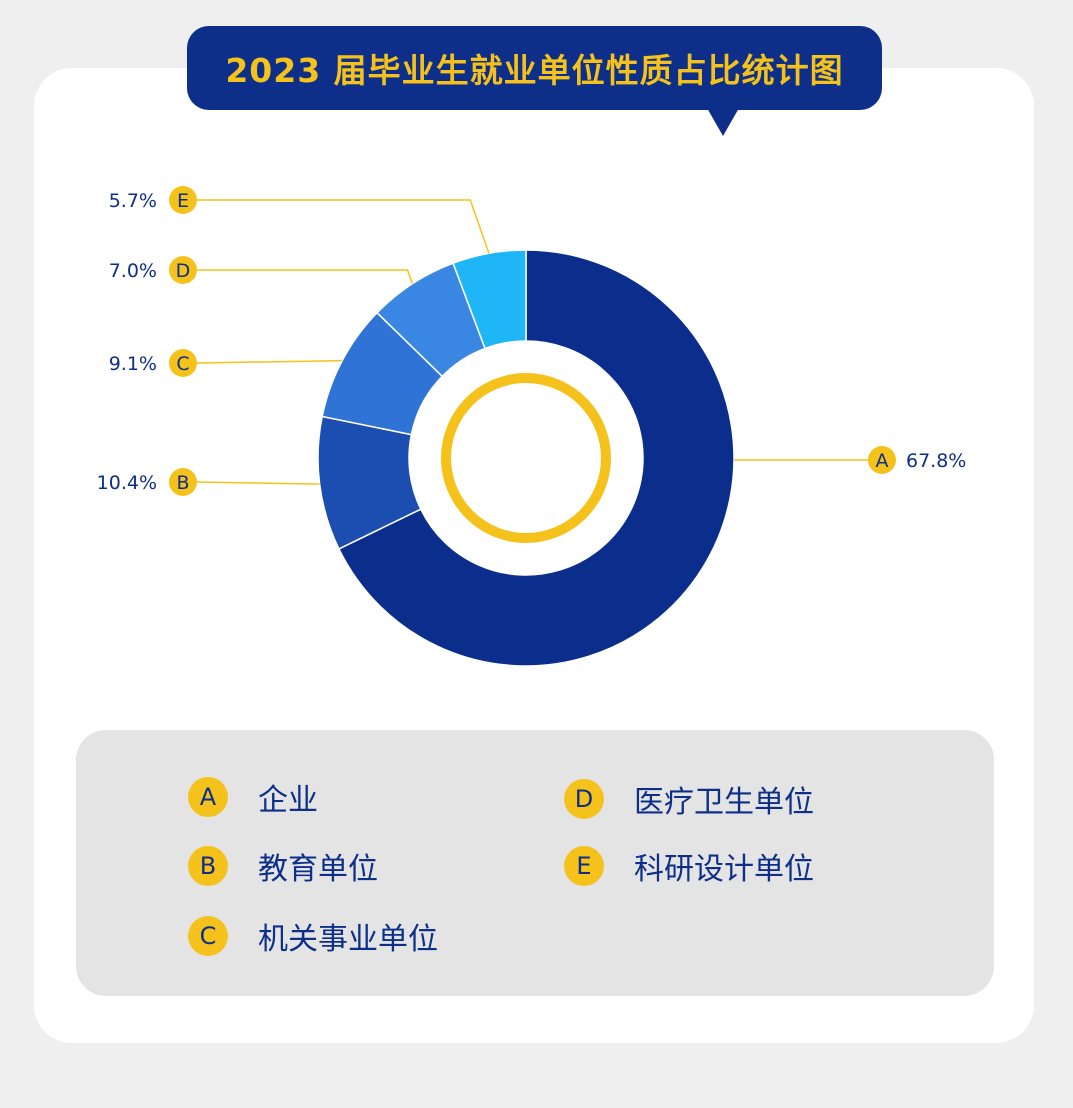  I want to click on legend-label-c: 机关事业单位, so click(348, 939).